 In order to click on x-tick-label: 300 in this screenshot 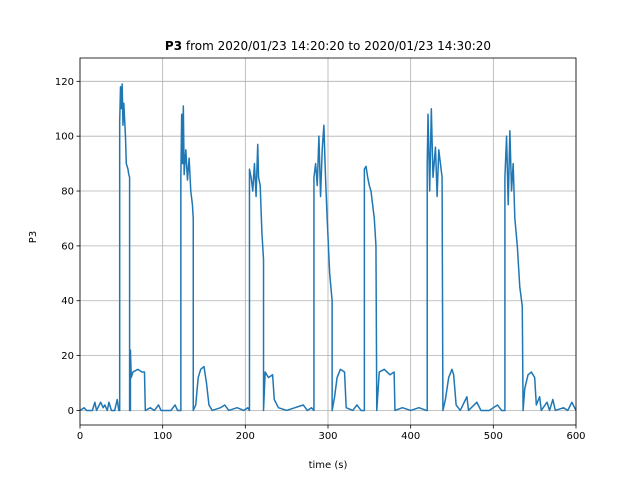, I will do `click(327, 436)`.